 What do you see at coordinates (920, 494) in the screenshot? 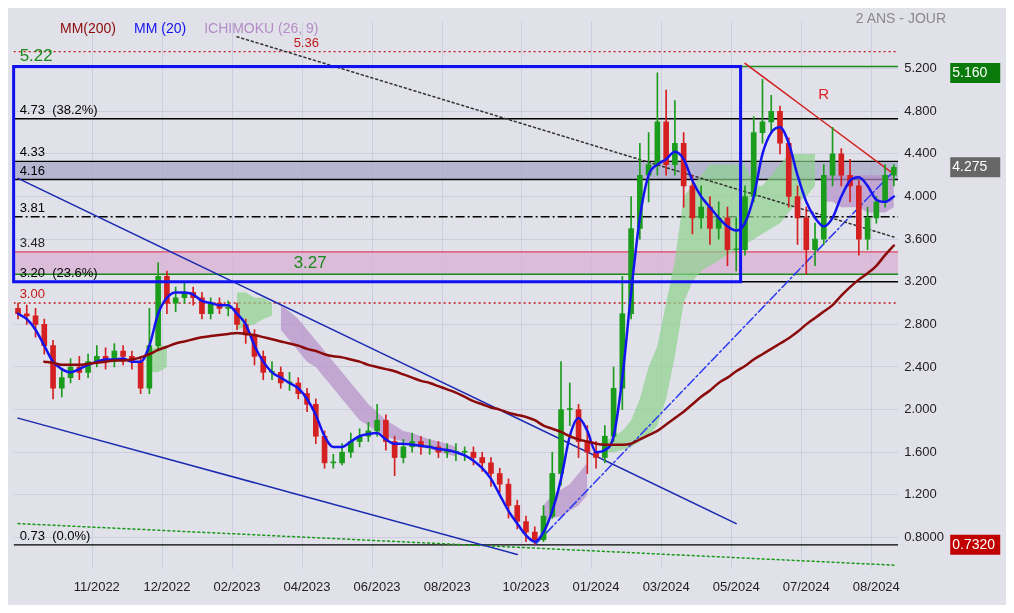
I see `y-tick-label: 1.200` at bounding box center [920, 494].